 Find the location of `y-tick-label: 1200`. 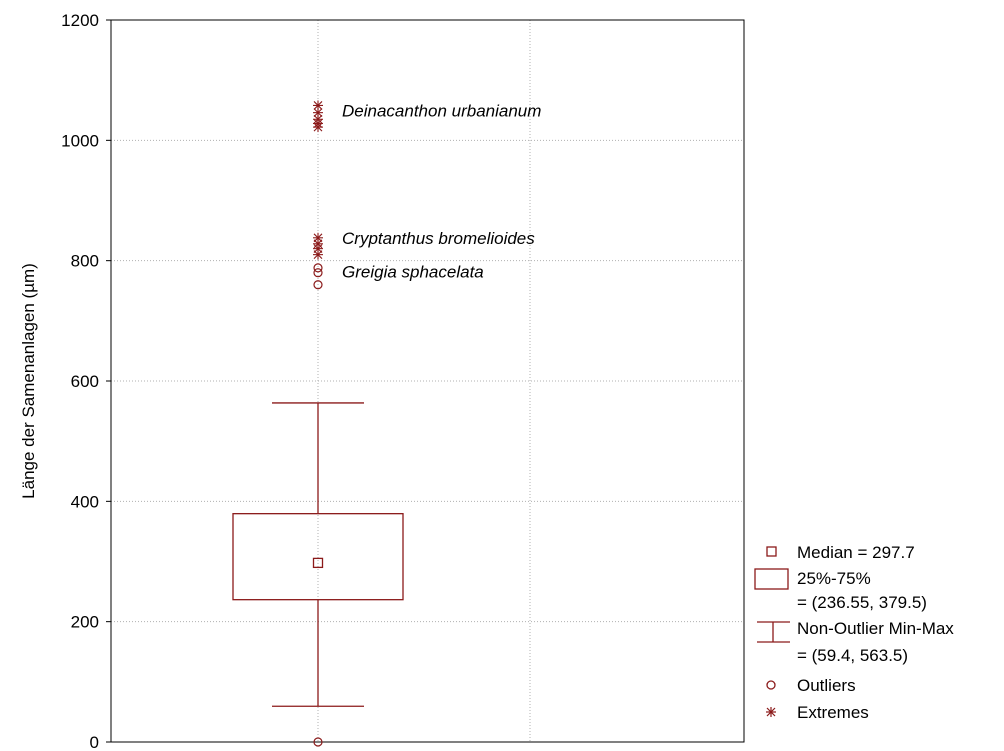

y-tick-label: 1200 is located at coordinates (80, 20).